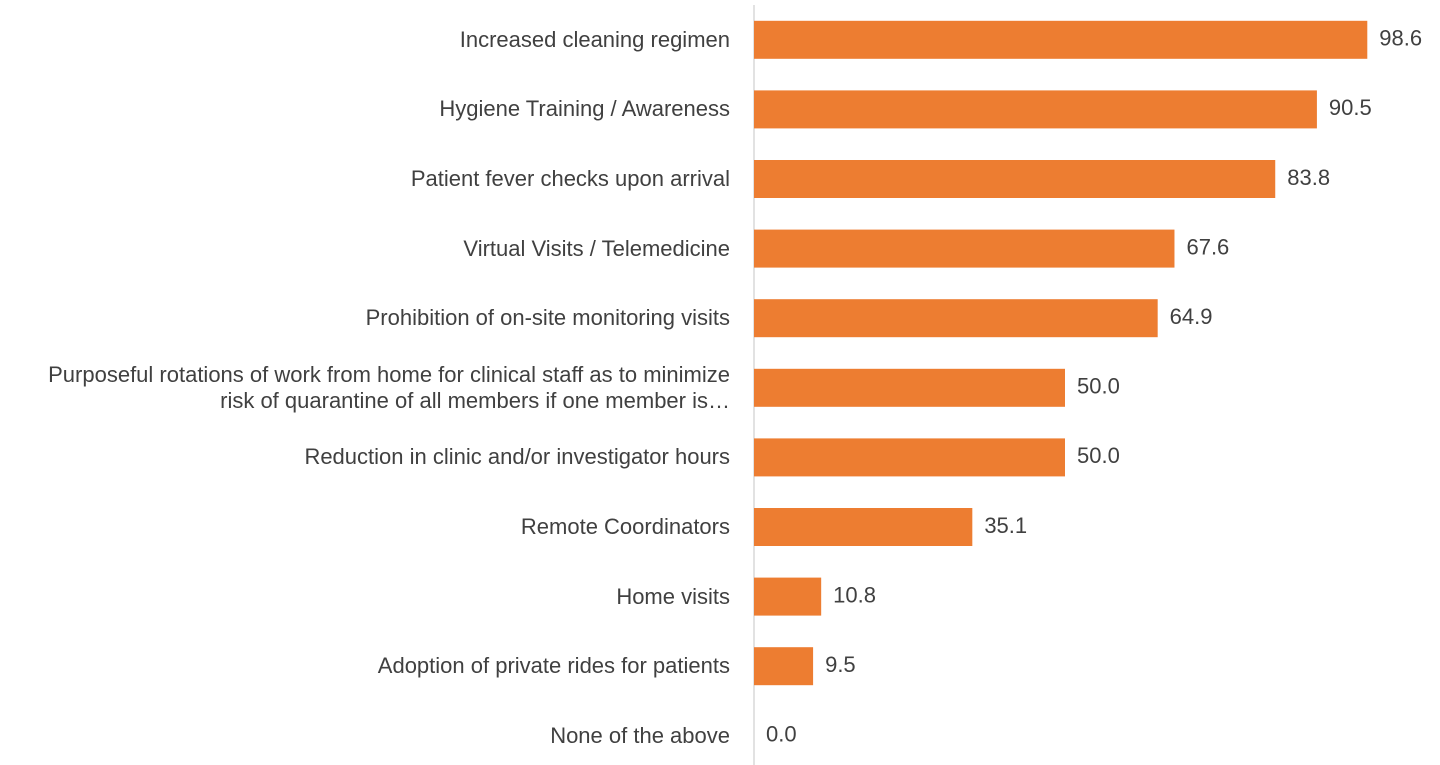 The width and height of the screenshot is (1440, 765). I want to click on category-label: Home visits, so click(673, 596).